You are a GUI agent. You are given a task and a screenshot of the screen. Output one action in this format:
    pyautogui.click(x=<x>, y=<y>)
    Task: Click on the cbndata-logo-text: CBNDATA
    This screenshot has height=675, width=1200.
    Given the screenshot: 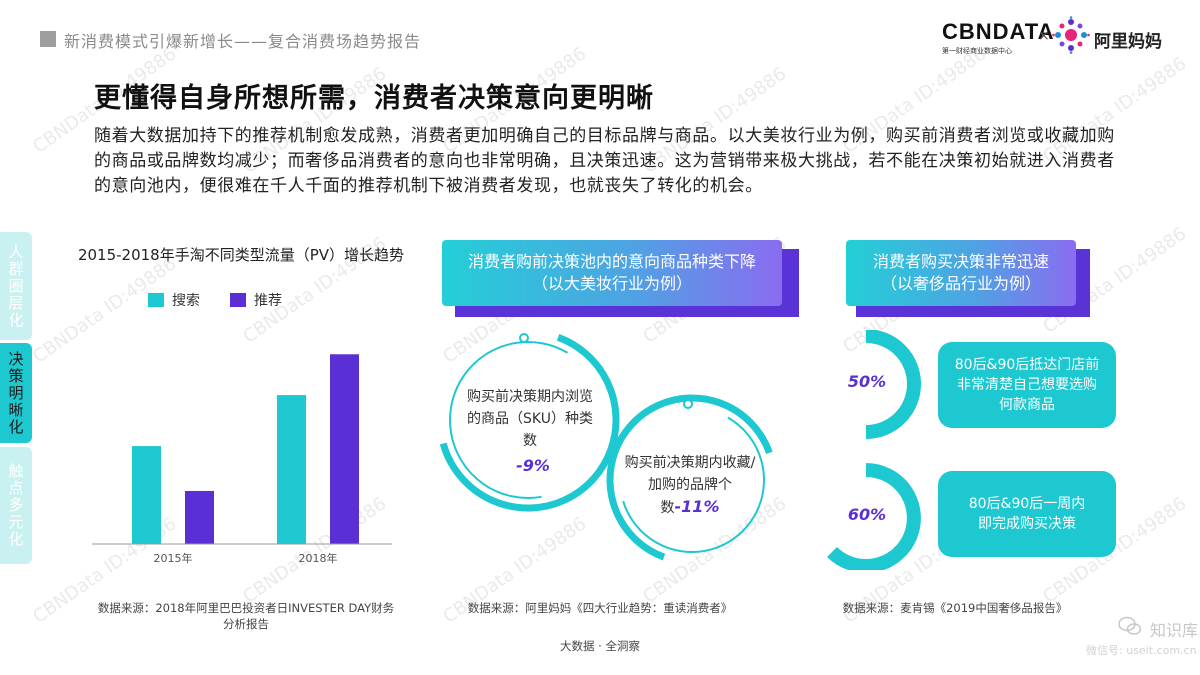 What is the action you would take?
    pyautogui.click(x=998, y=31)
    